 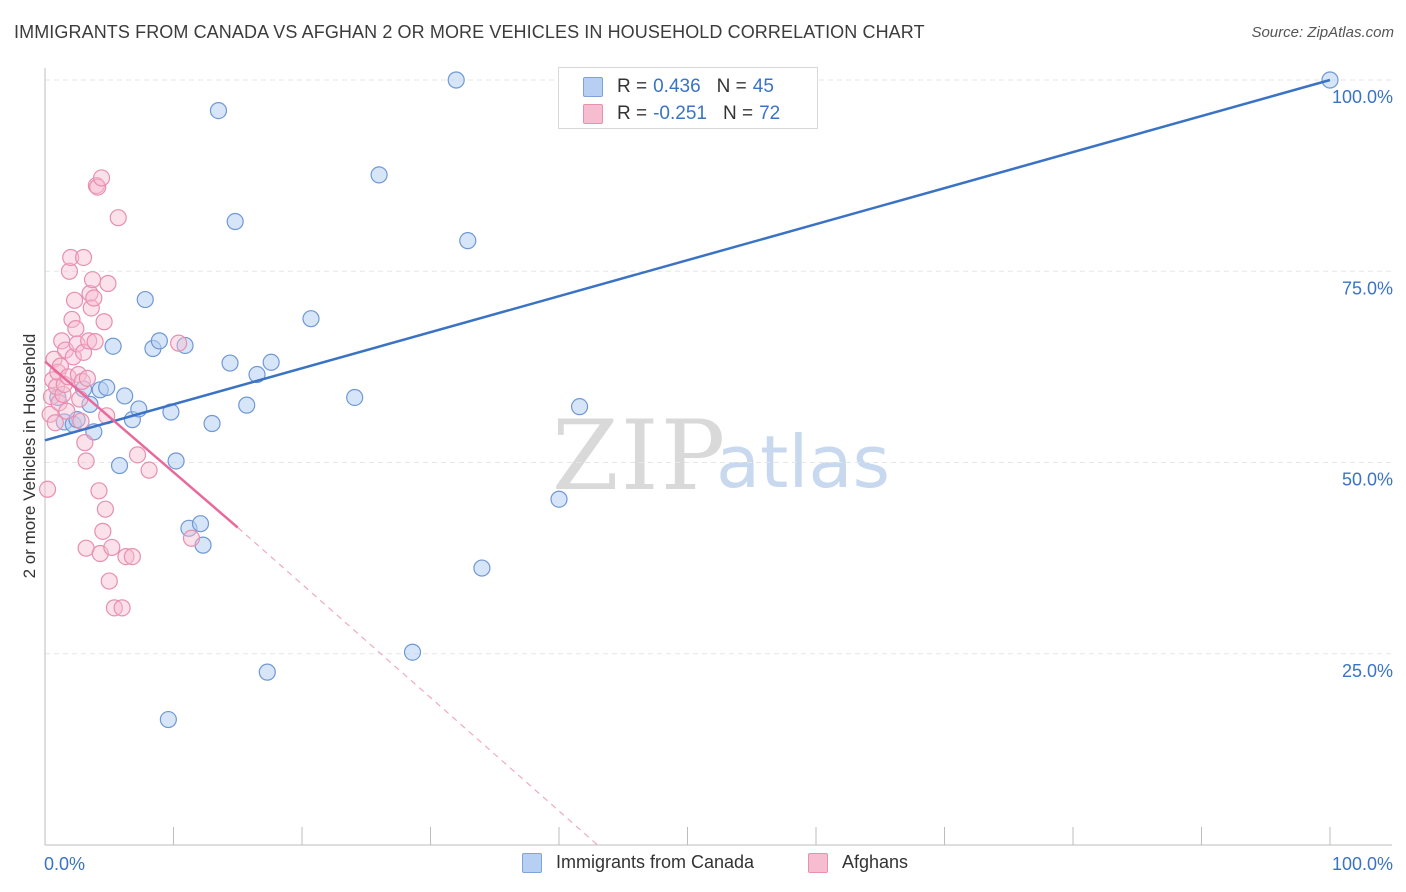 I want to click on legend-item-afghans: Afghans, so click(x=858, y=862).